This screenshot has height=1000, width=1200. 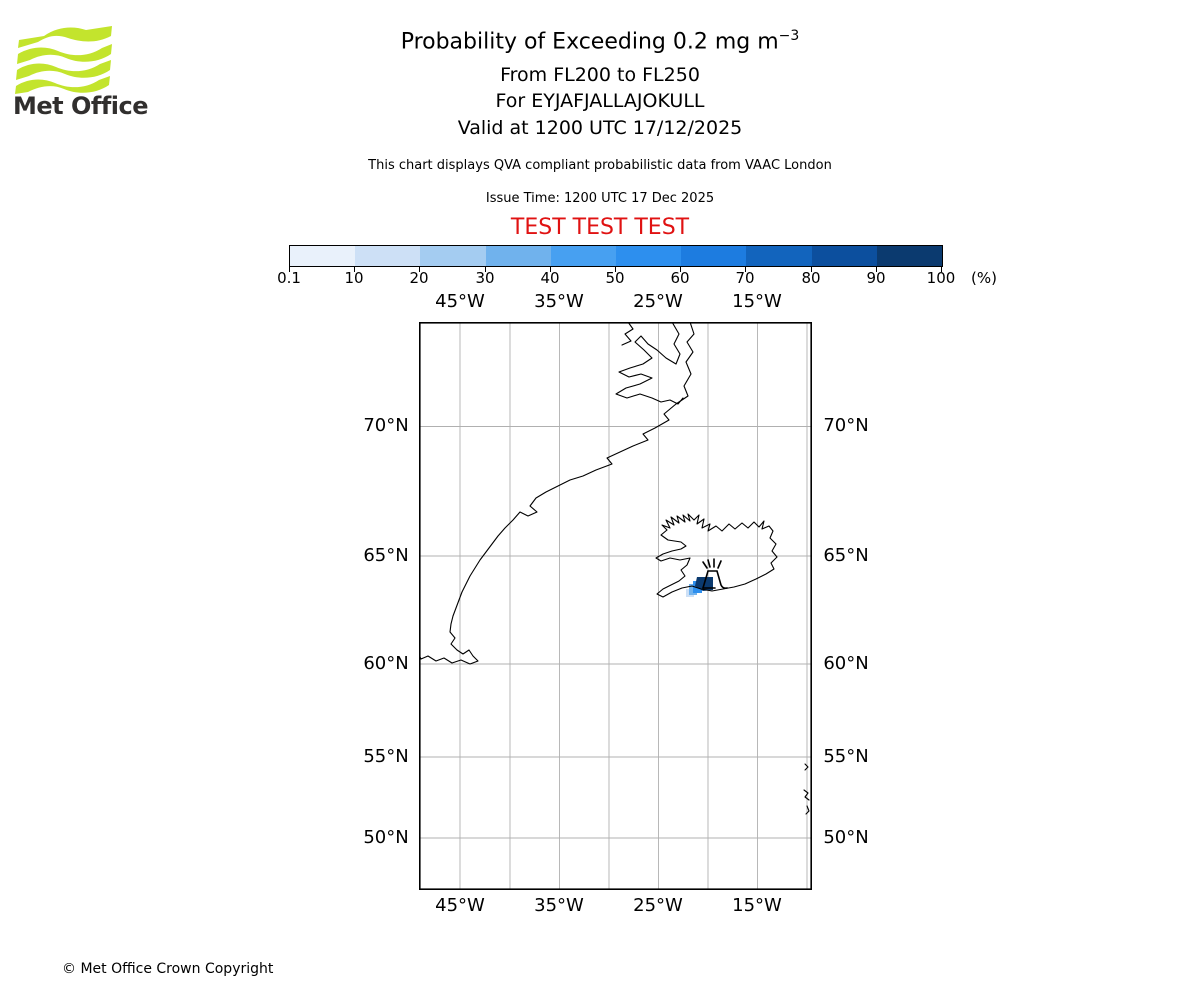 What do you see at coordinates (699, 587) in the screenshot?
I see `ash-probability-plume` at bounding box center [699, 587].